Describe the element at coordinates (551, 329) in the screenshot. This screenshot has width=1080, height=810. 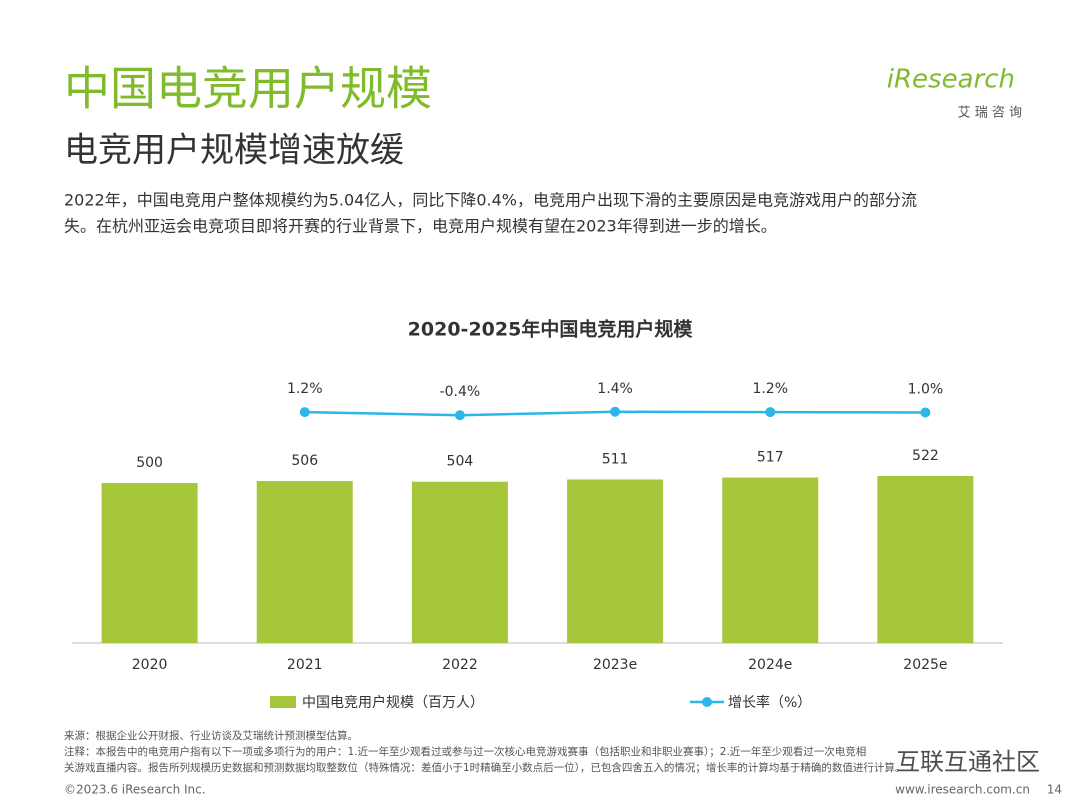
I see `chart-title: 2020-2025年中国电竞用户规模` at that location.